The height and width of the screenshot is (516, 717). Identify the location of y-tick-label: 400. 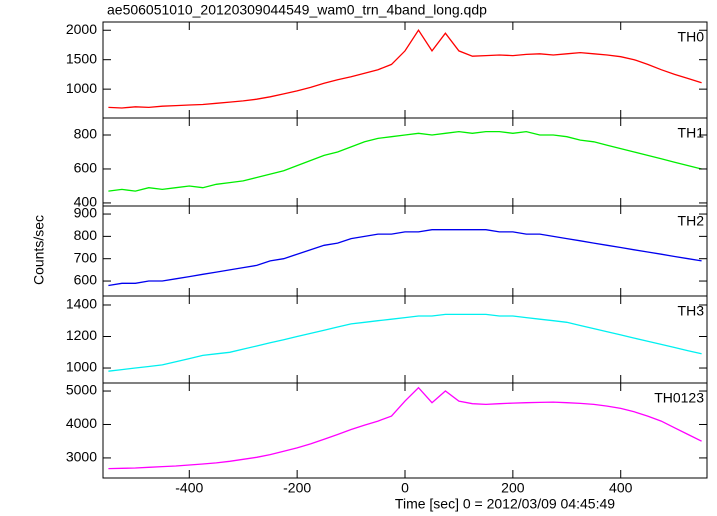
(86, 202).